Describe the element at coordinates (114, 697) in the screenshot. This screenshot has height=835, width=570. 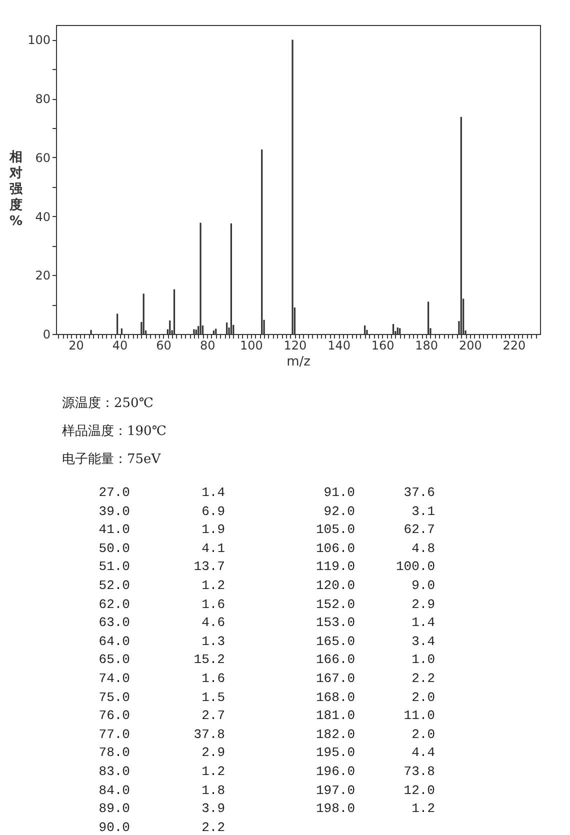
I see `text: 75.0` at that location.